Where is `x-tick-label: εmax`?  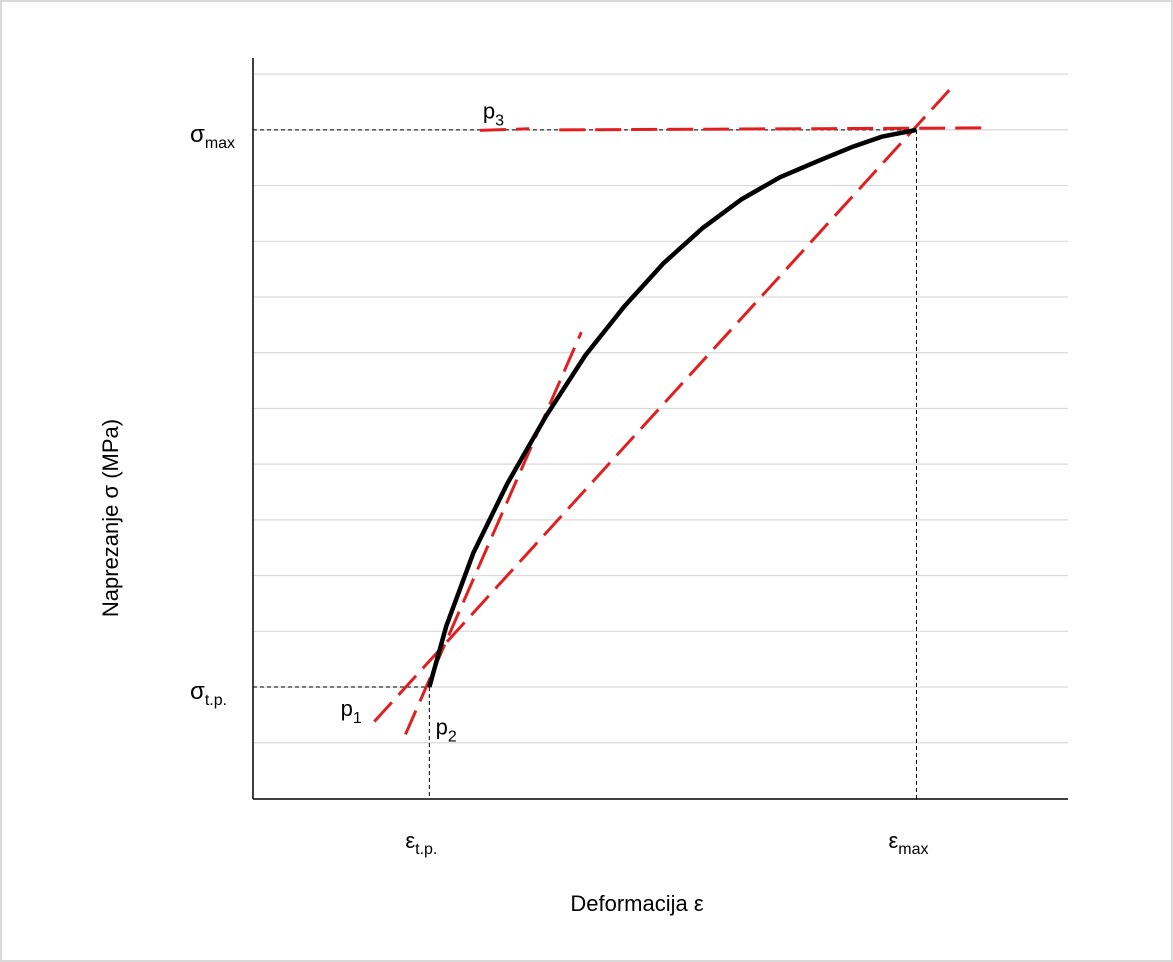
x-tick-label: εmax is located at coordinates (908, 843).